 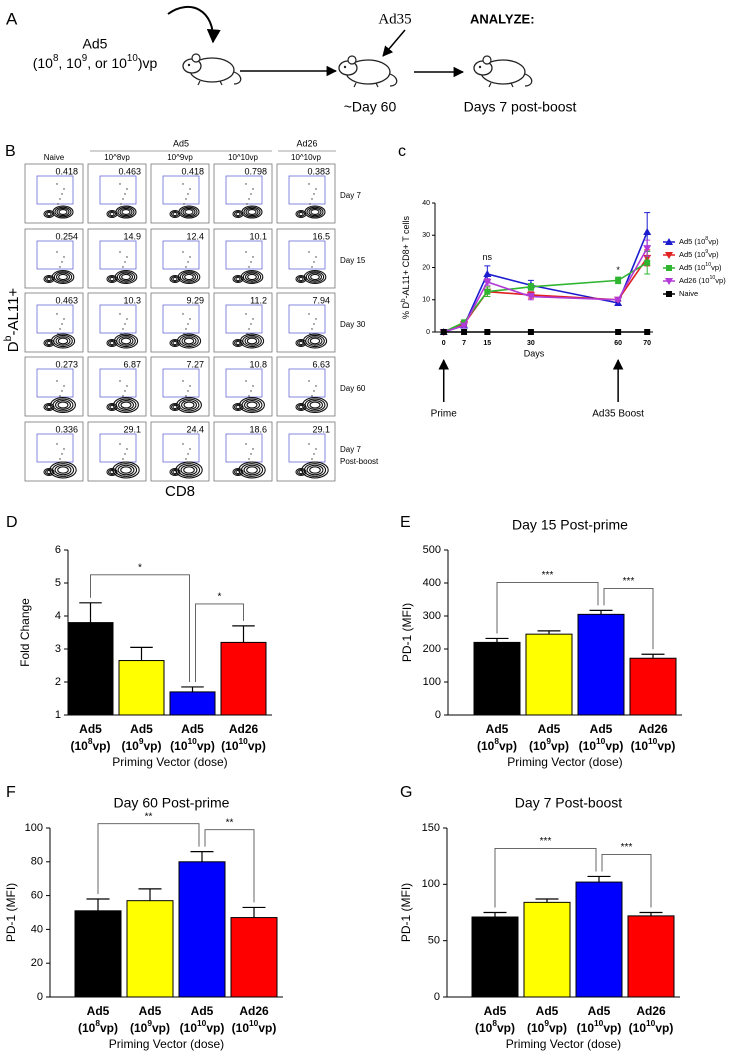 What do you see at coordinates (406, 792) in the screenshot?
I see `panel-label: G` at bounding box center [406, 792].